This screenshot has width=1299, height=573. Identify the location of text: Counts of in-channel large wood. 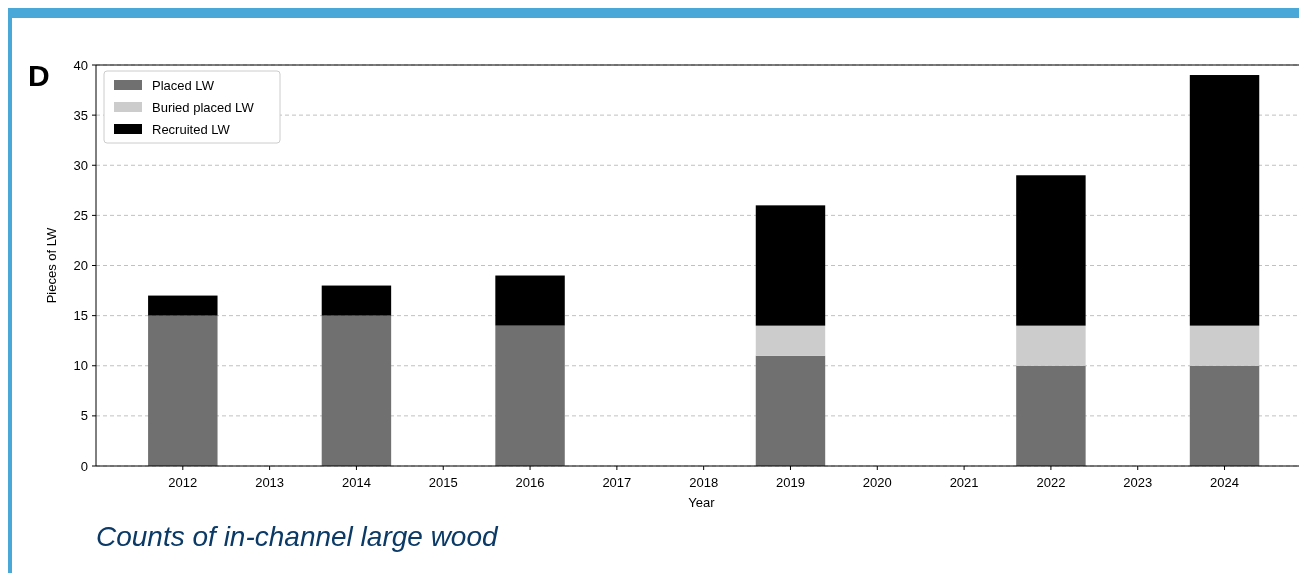
(298, 536).